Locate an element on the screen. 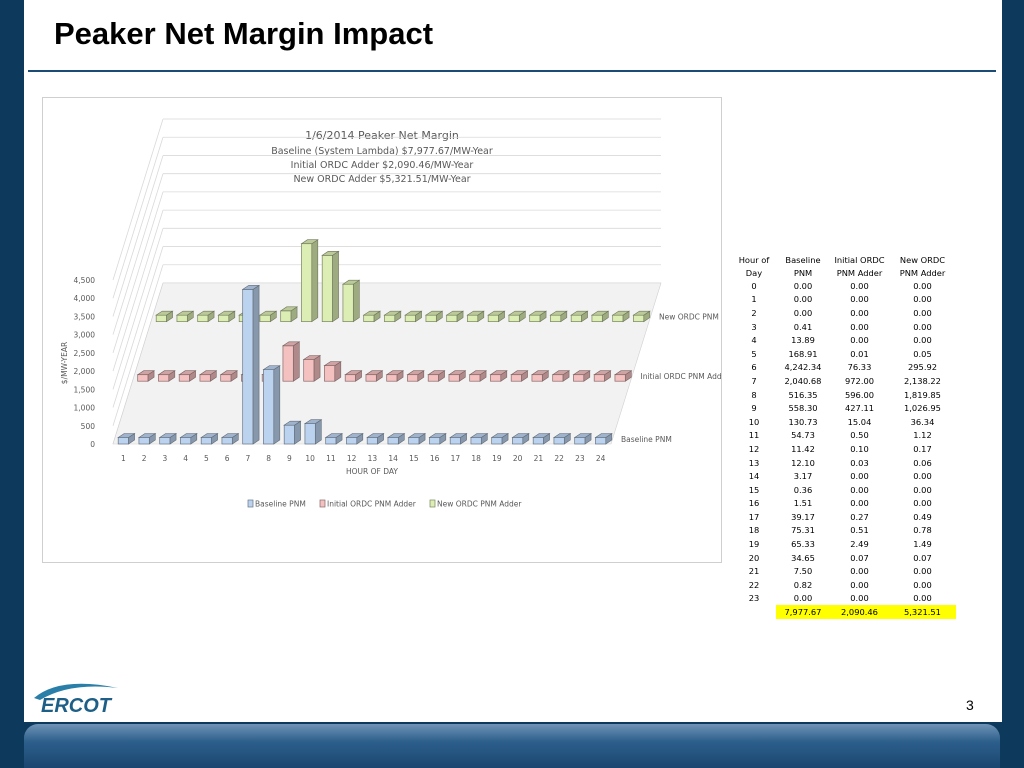  y-tick-label: 0 is located at coordinates (92, 444).